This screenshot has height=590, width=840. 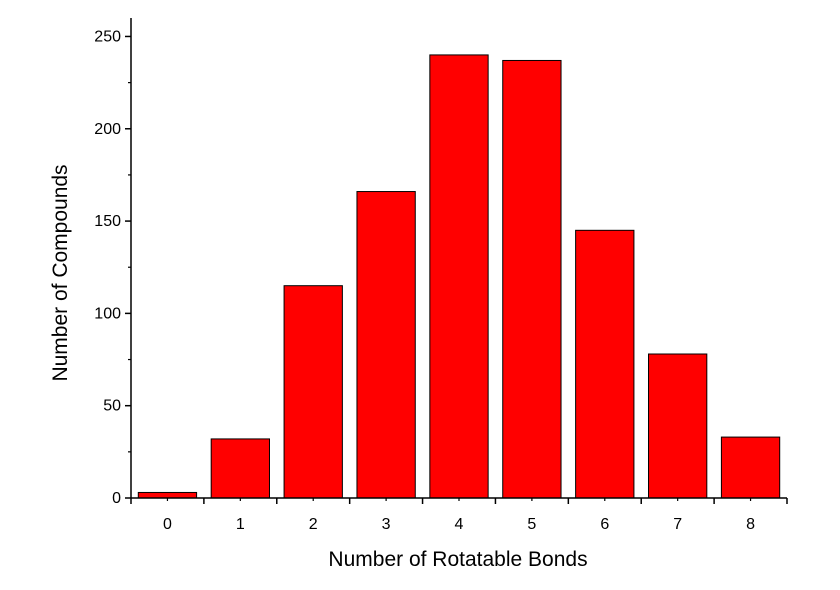 What do you see at coordinates (386, 524) in the screenshot?
I see `x-tick-label: 3` at bounding box center [386, 524].